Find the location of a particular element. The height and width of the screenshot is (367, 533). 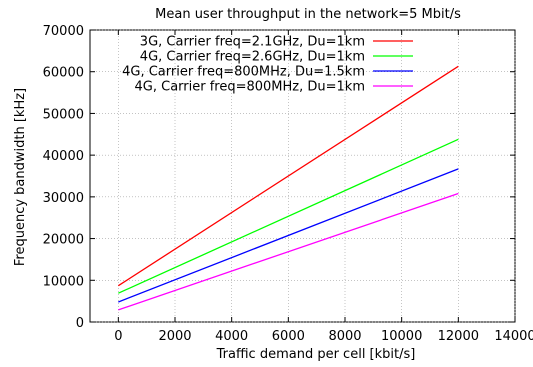

y-tick-label: 70000 is located at coordinates (63, 31).